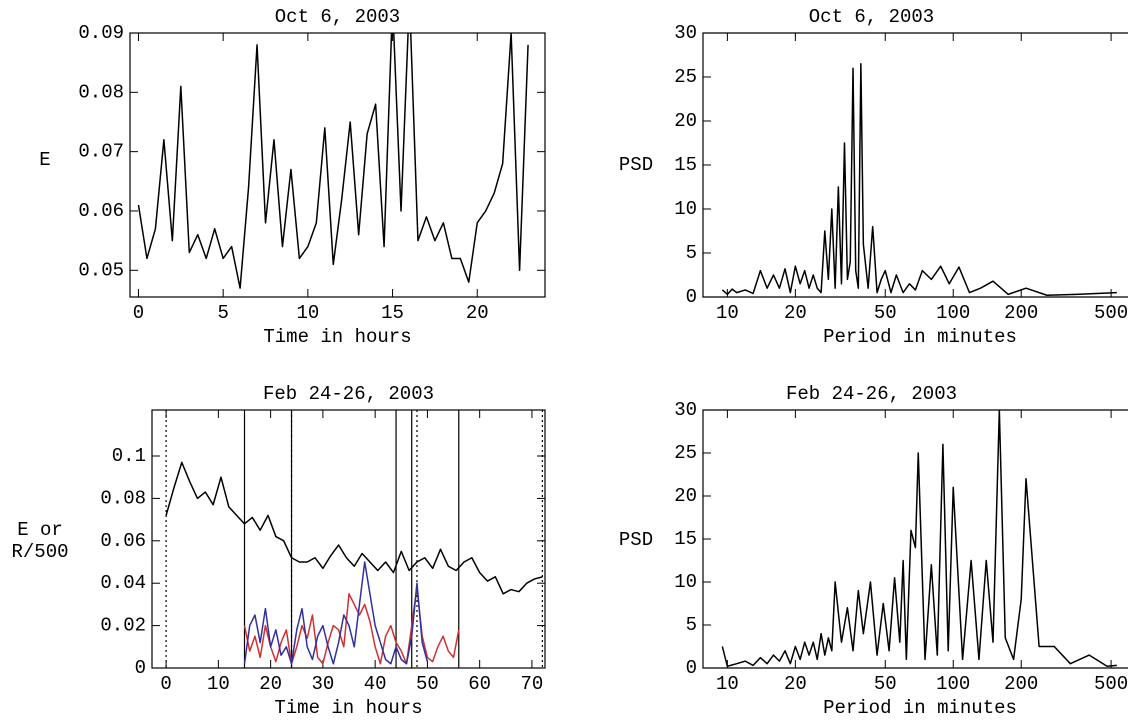  What do you see at coordinates (532, 684) in the screenshot?
I see `x-tick-label: 70` at bounding box center [532, 684].